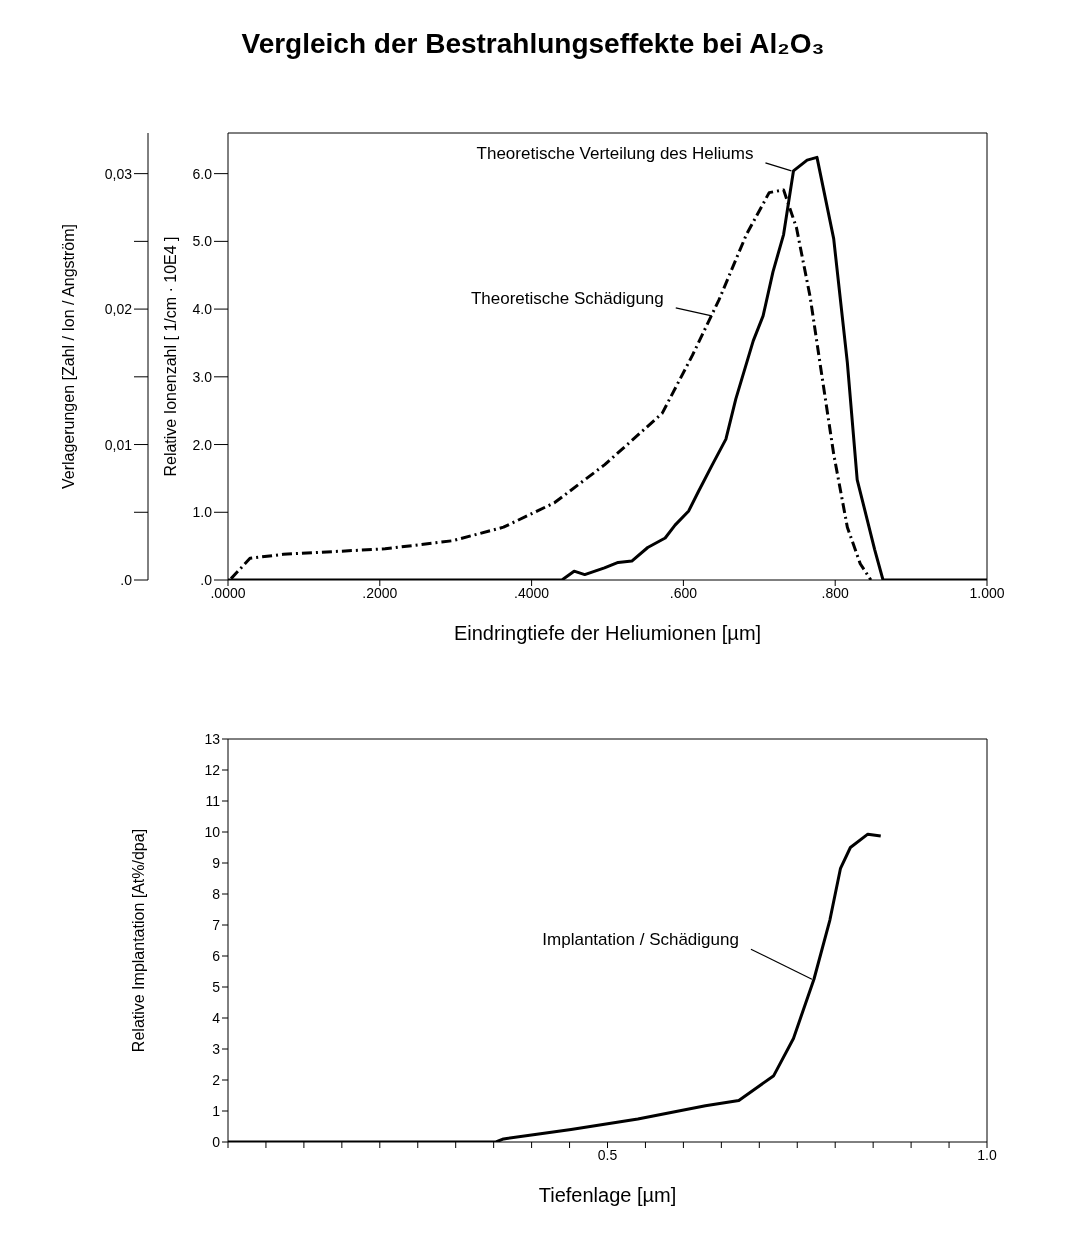 Image resolution: width=1066 pixels, height=1240 pixels. What do you see at coordinates (216, 1048) in the screenshot?
I see `y-tick-label: 3` at bounding box center [216, 1048].